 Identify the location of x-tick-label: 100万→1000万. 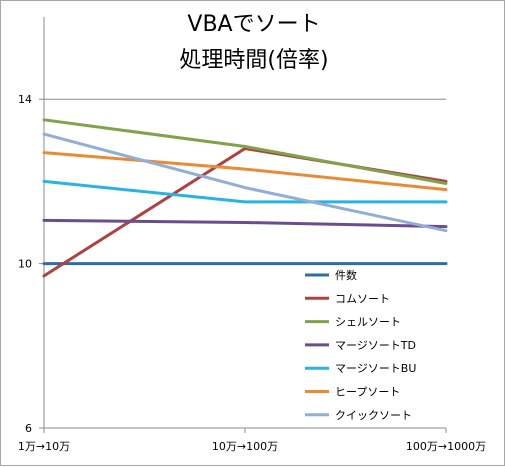
(446, 446).